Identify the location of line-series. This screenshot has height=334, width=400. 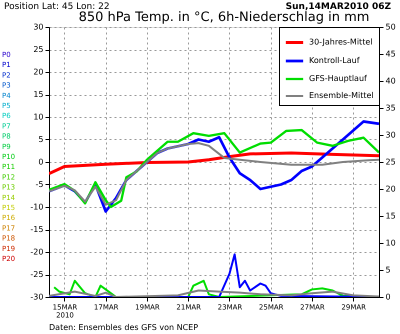
(214, 164).